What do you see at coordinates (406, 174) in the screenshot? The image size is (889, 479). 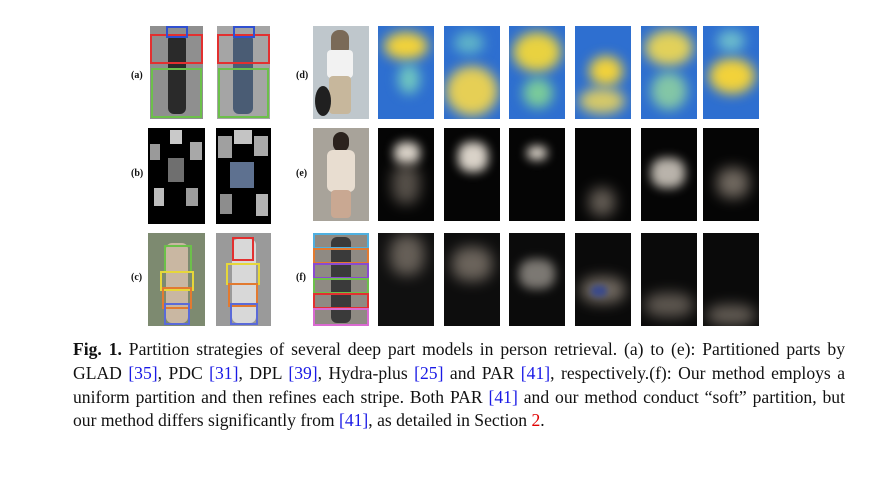 I see `mask-e1` at bounding box center [406, 174].